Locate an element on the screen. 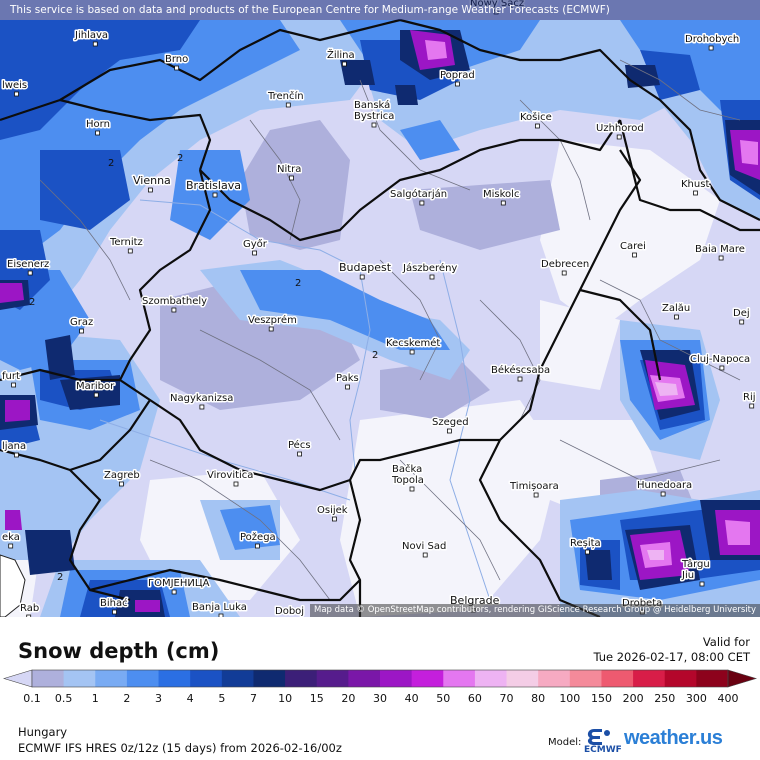 This screenshot has width=760, height=760. city-graz: Graz is located at coordinates (82, 325).